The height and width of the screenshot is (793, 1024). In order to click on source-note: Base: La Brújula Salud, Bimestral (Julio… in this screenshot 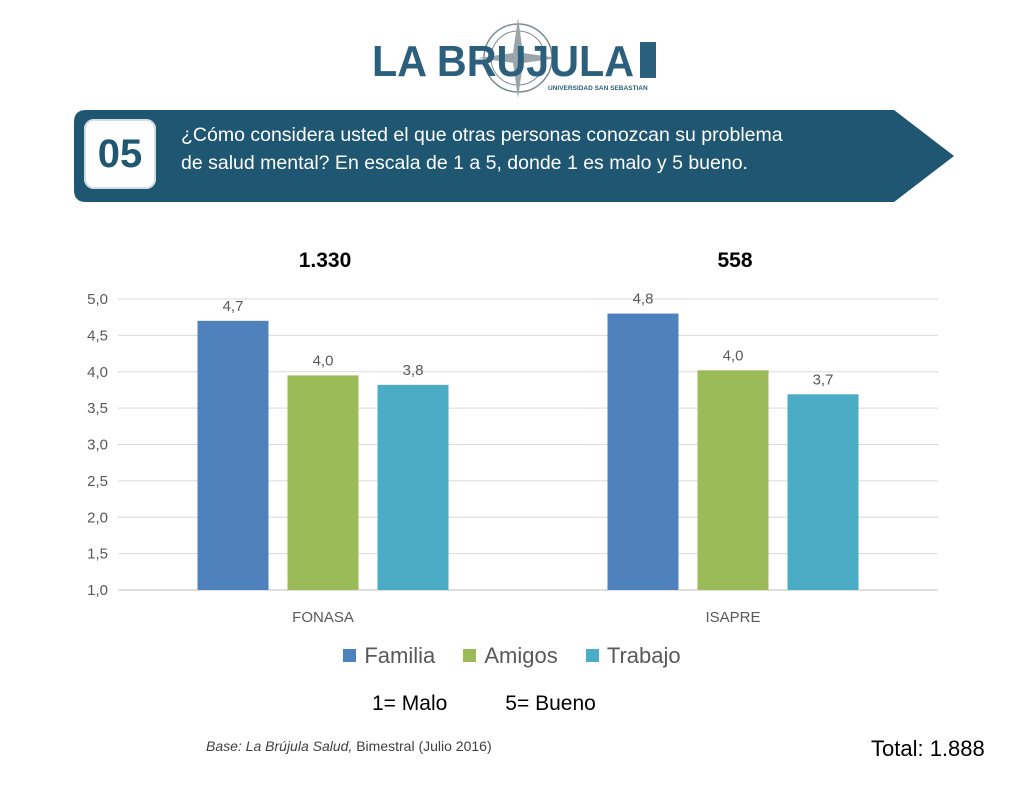, I will do `click(349, 746)`.